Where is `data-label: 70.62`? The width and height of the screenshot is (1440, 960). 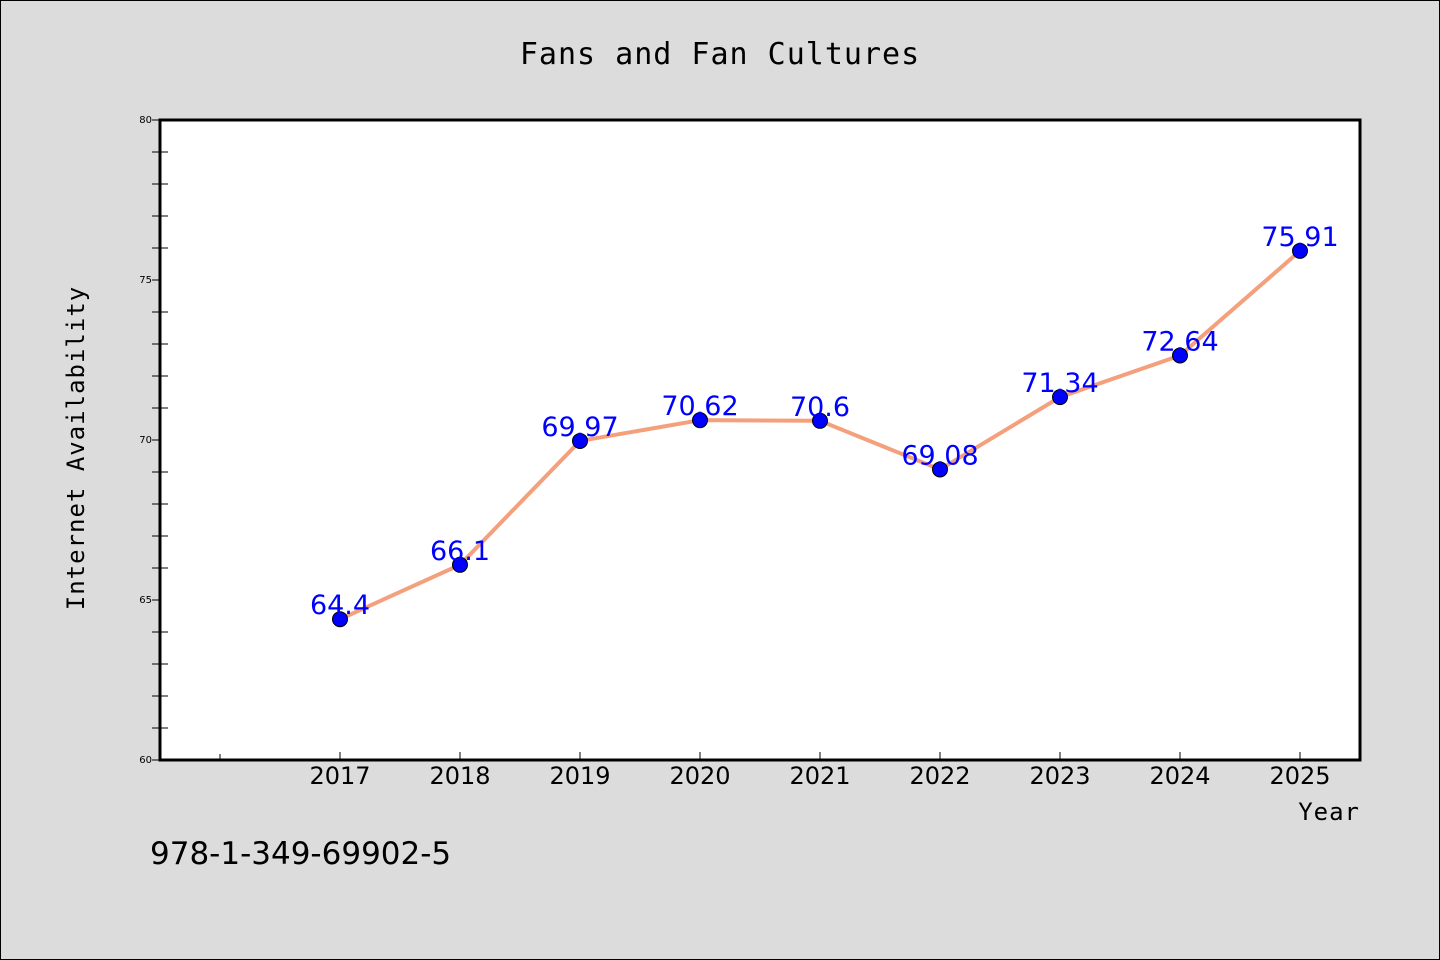 data-label: 70.62 is located at coordinates (699, 406).